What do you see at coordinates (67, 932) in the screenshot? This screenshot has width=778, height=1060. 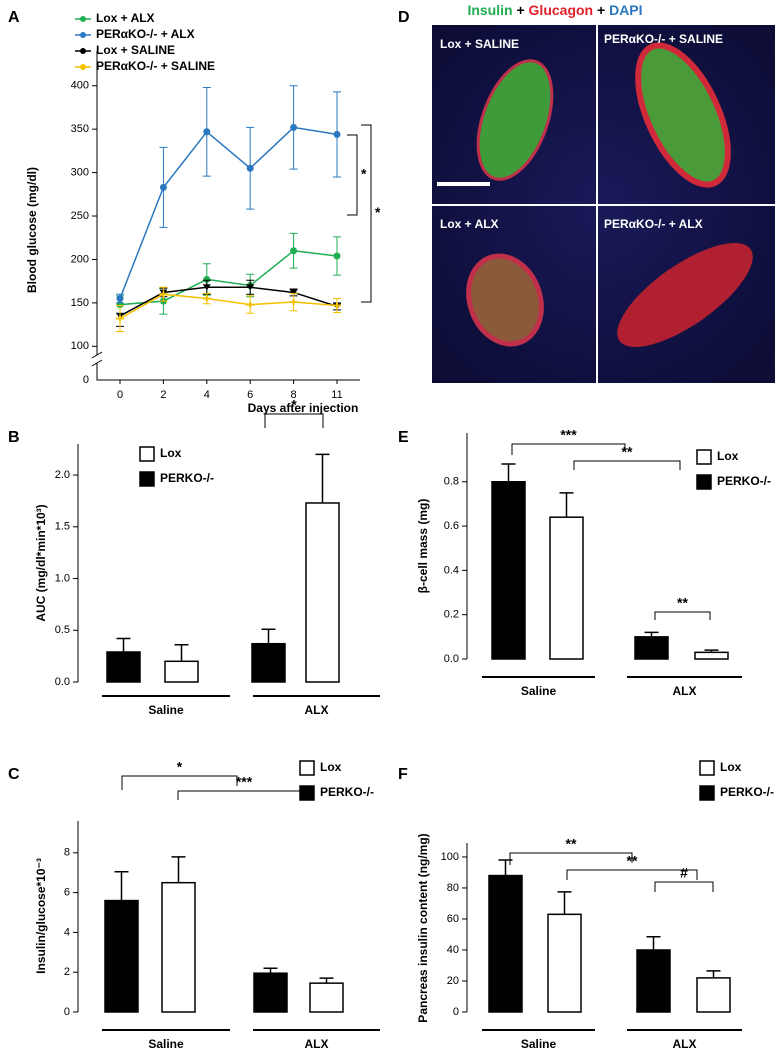 I see `y-tick-label: 4` at bounding box center [67, 932].